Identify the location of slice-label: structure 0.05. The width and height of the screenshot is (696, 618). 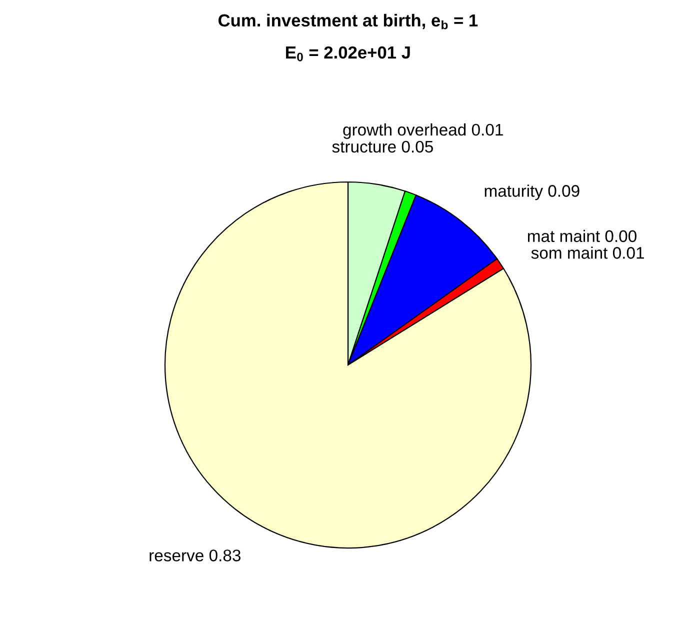
(382, 146).